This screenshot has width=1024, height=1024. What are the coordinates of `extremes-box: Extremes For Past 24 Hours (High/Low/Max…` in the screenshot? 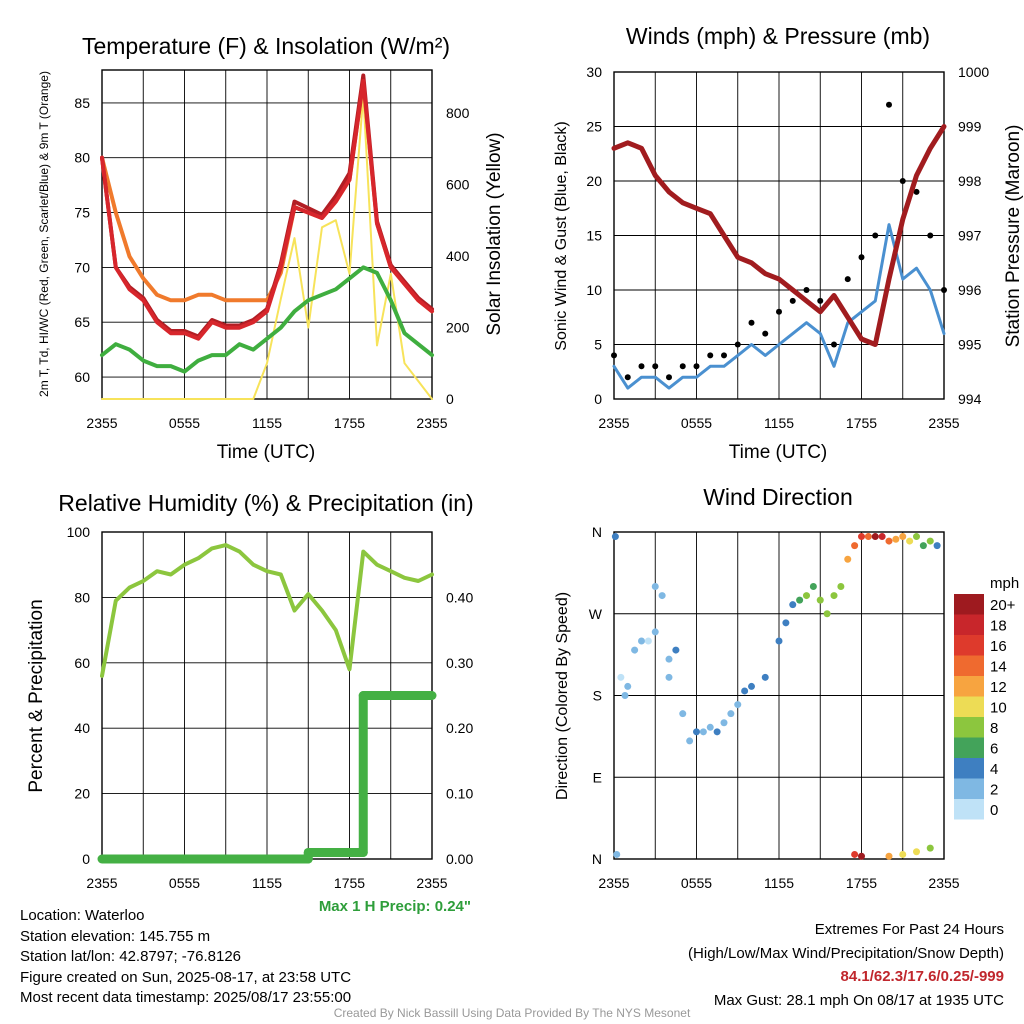 It's located at (846, 965).